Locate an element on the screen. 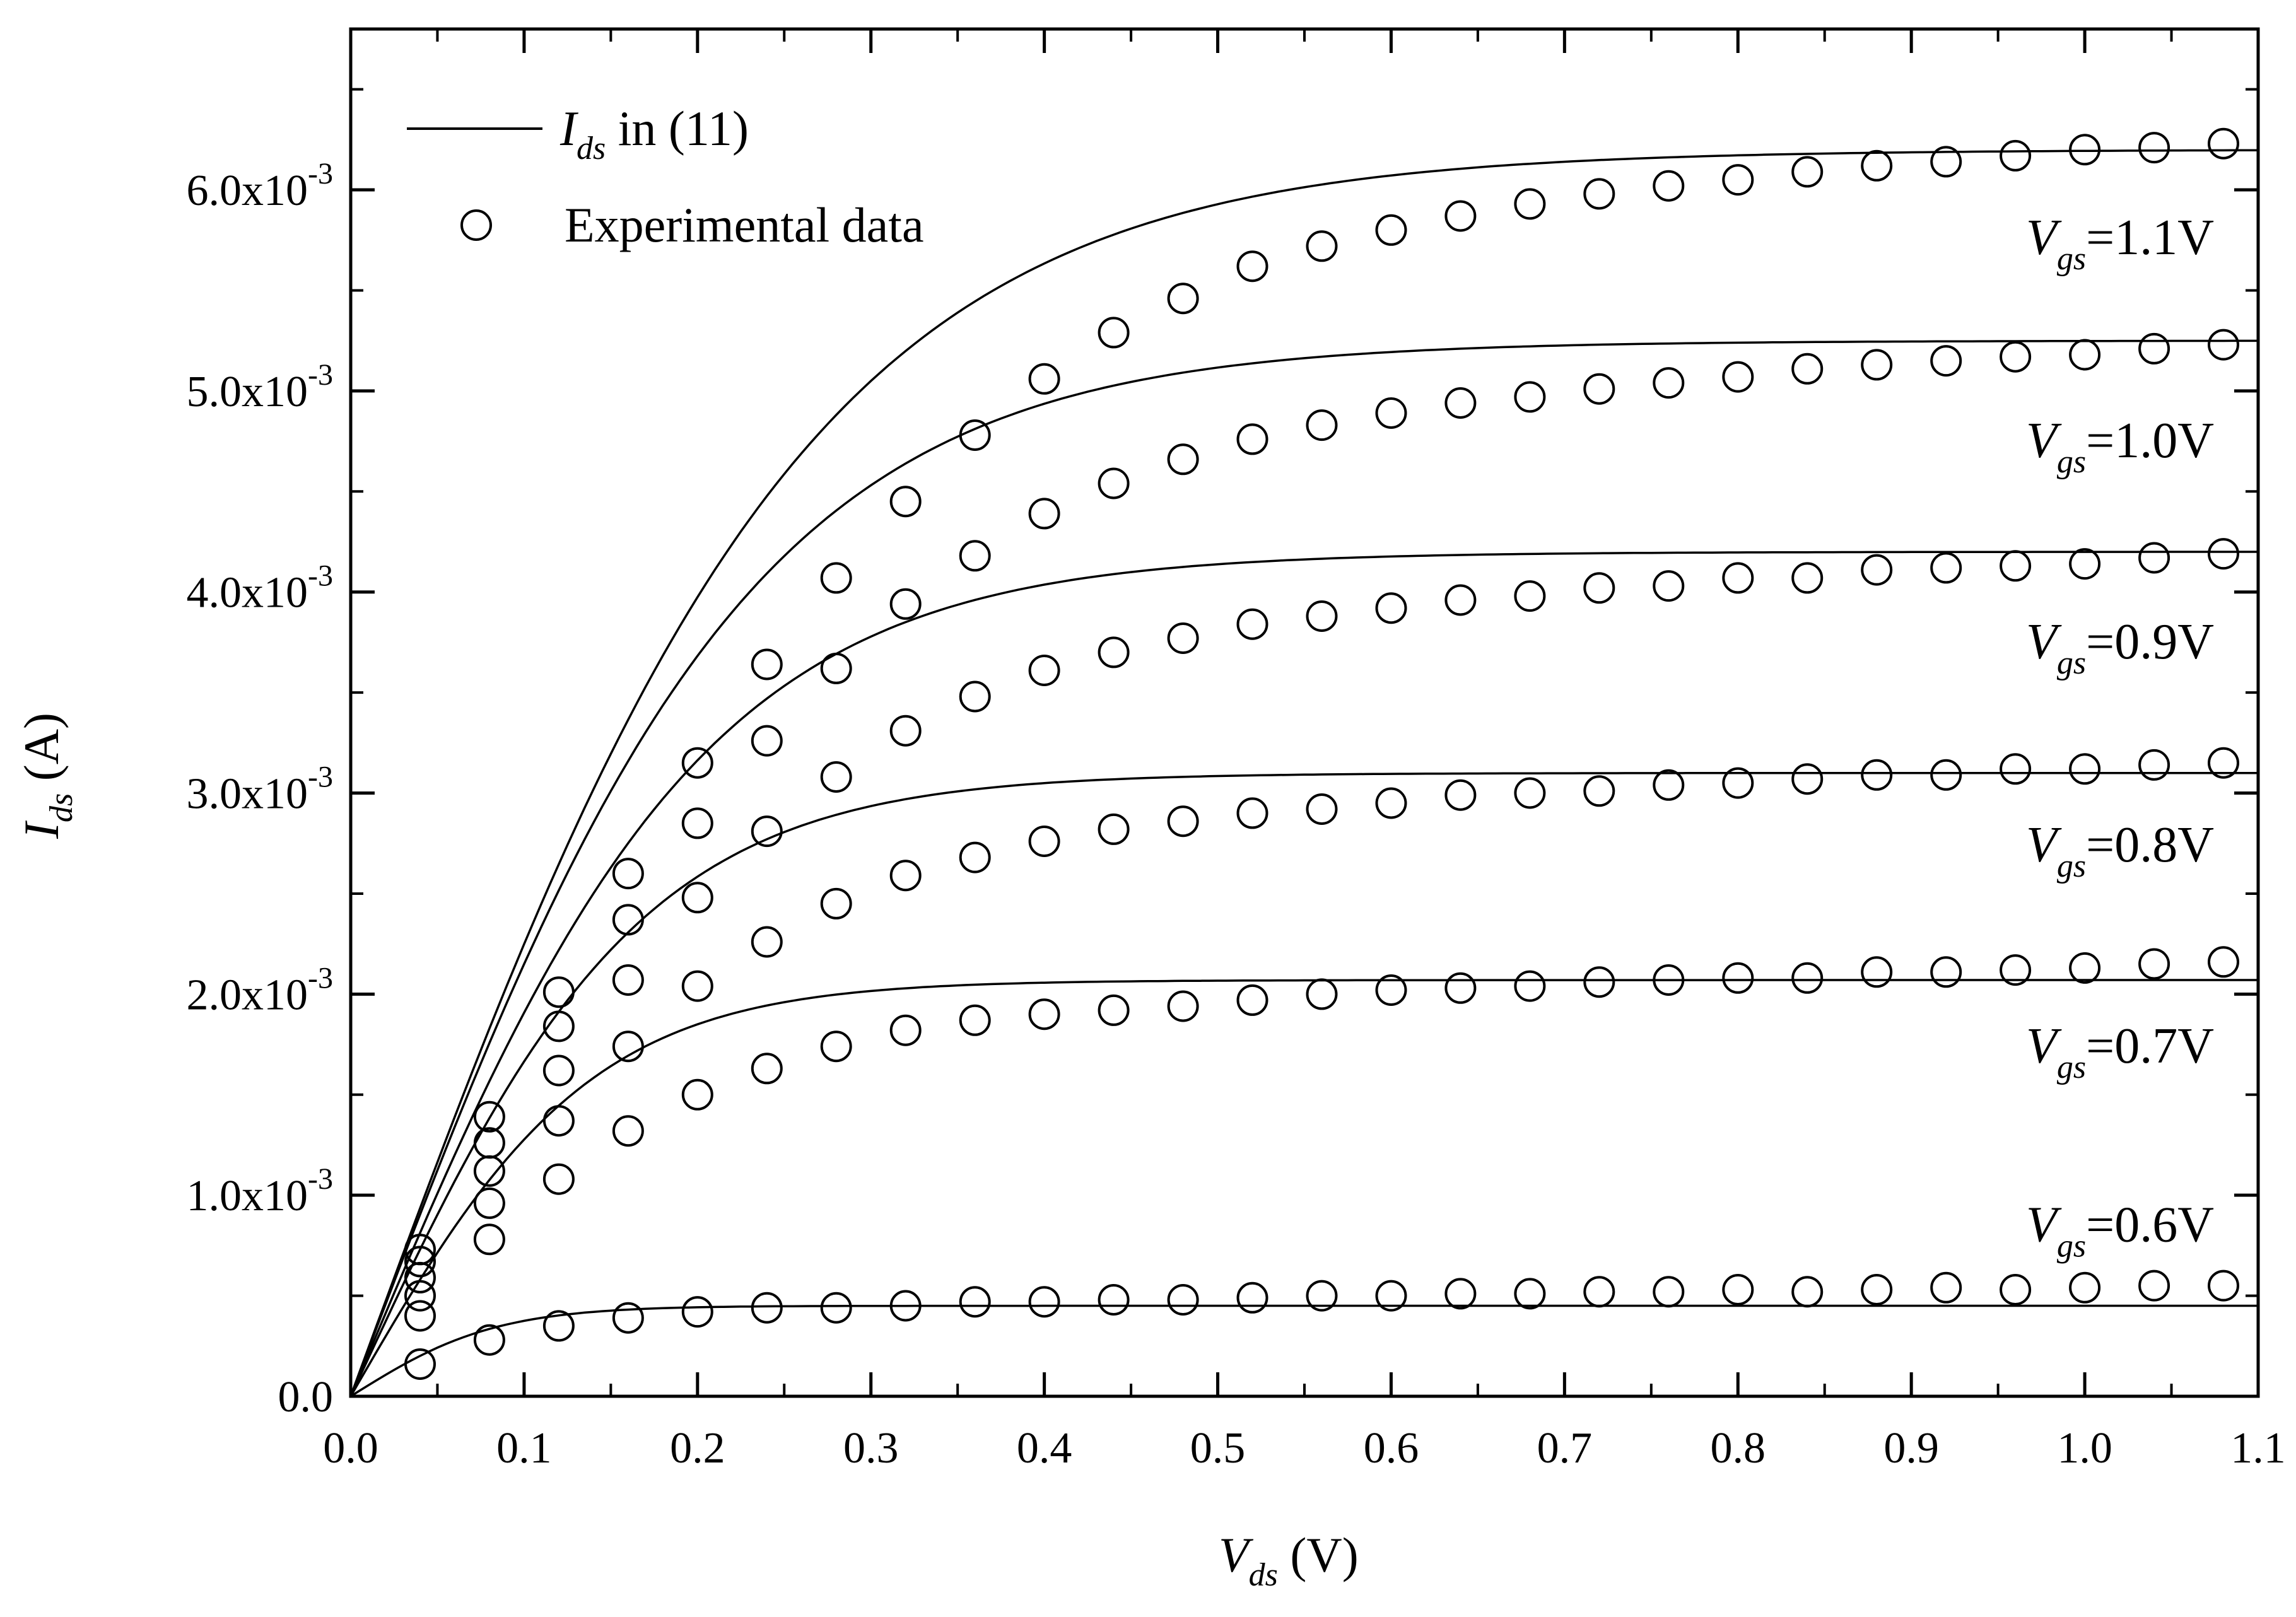 The image size is (2296, 1617). y-tick-label: 6.0x10⁻³ is located at coordinates (260, 186).